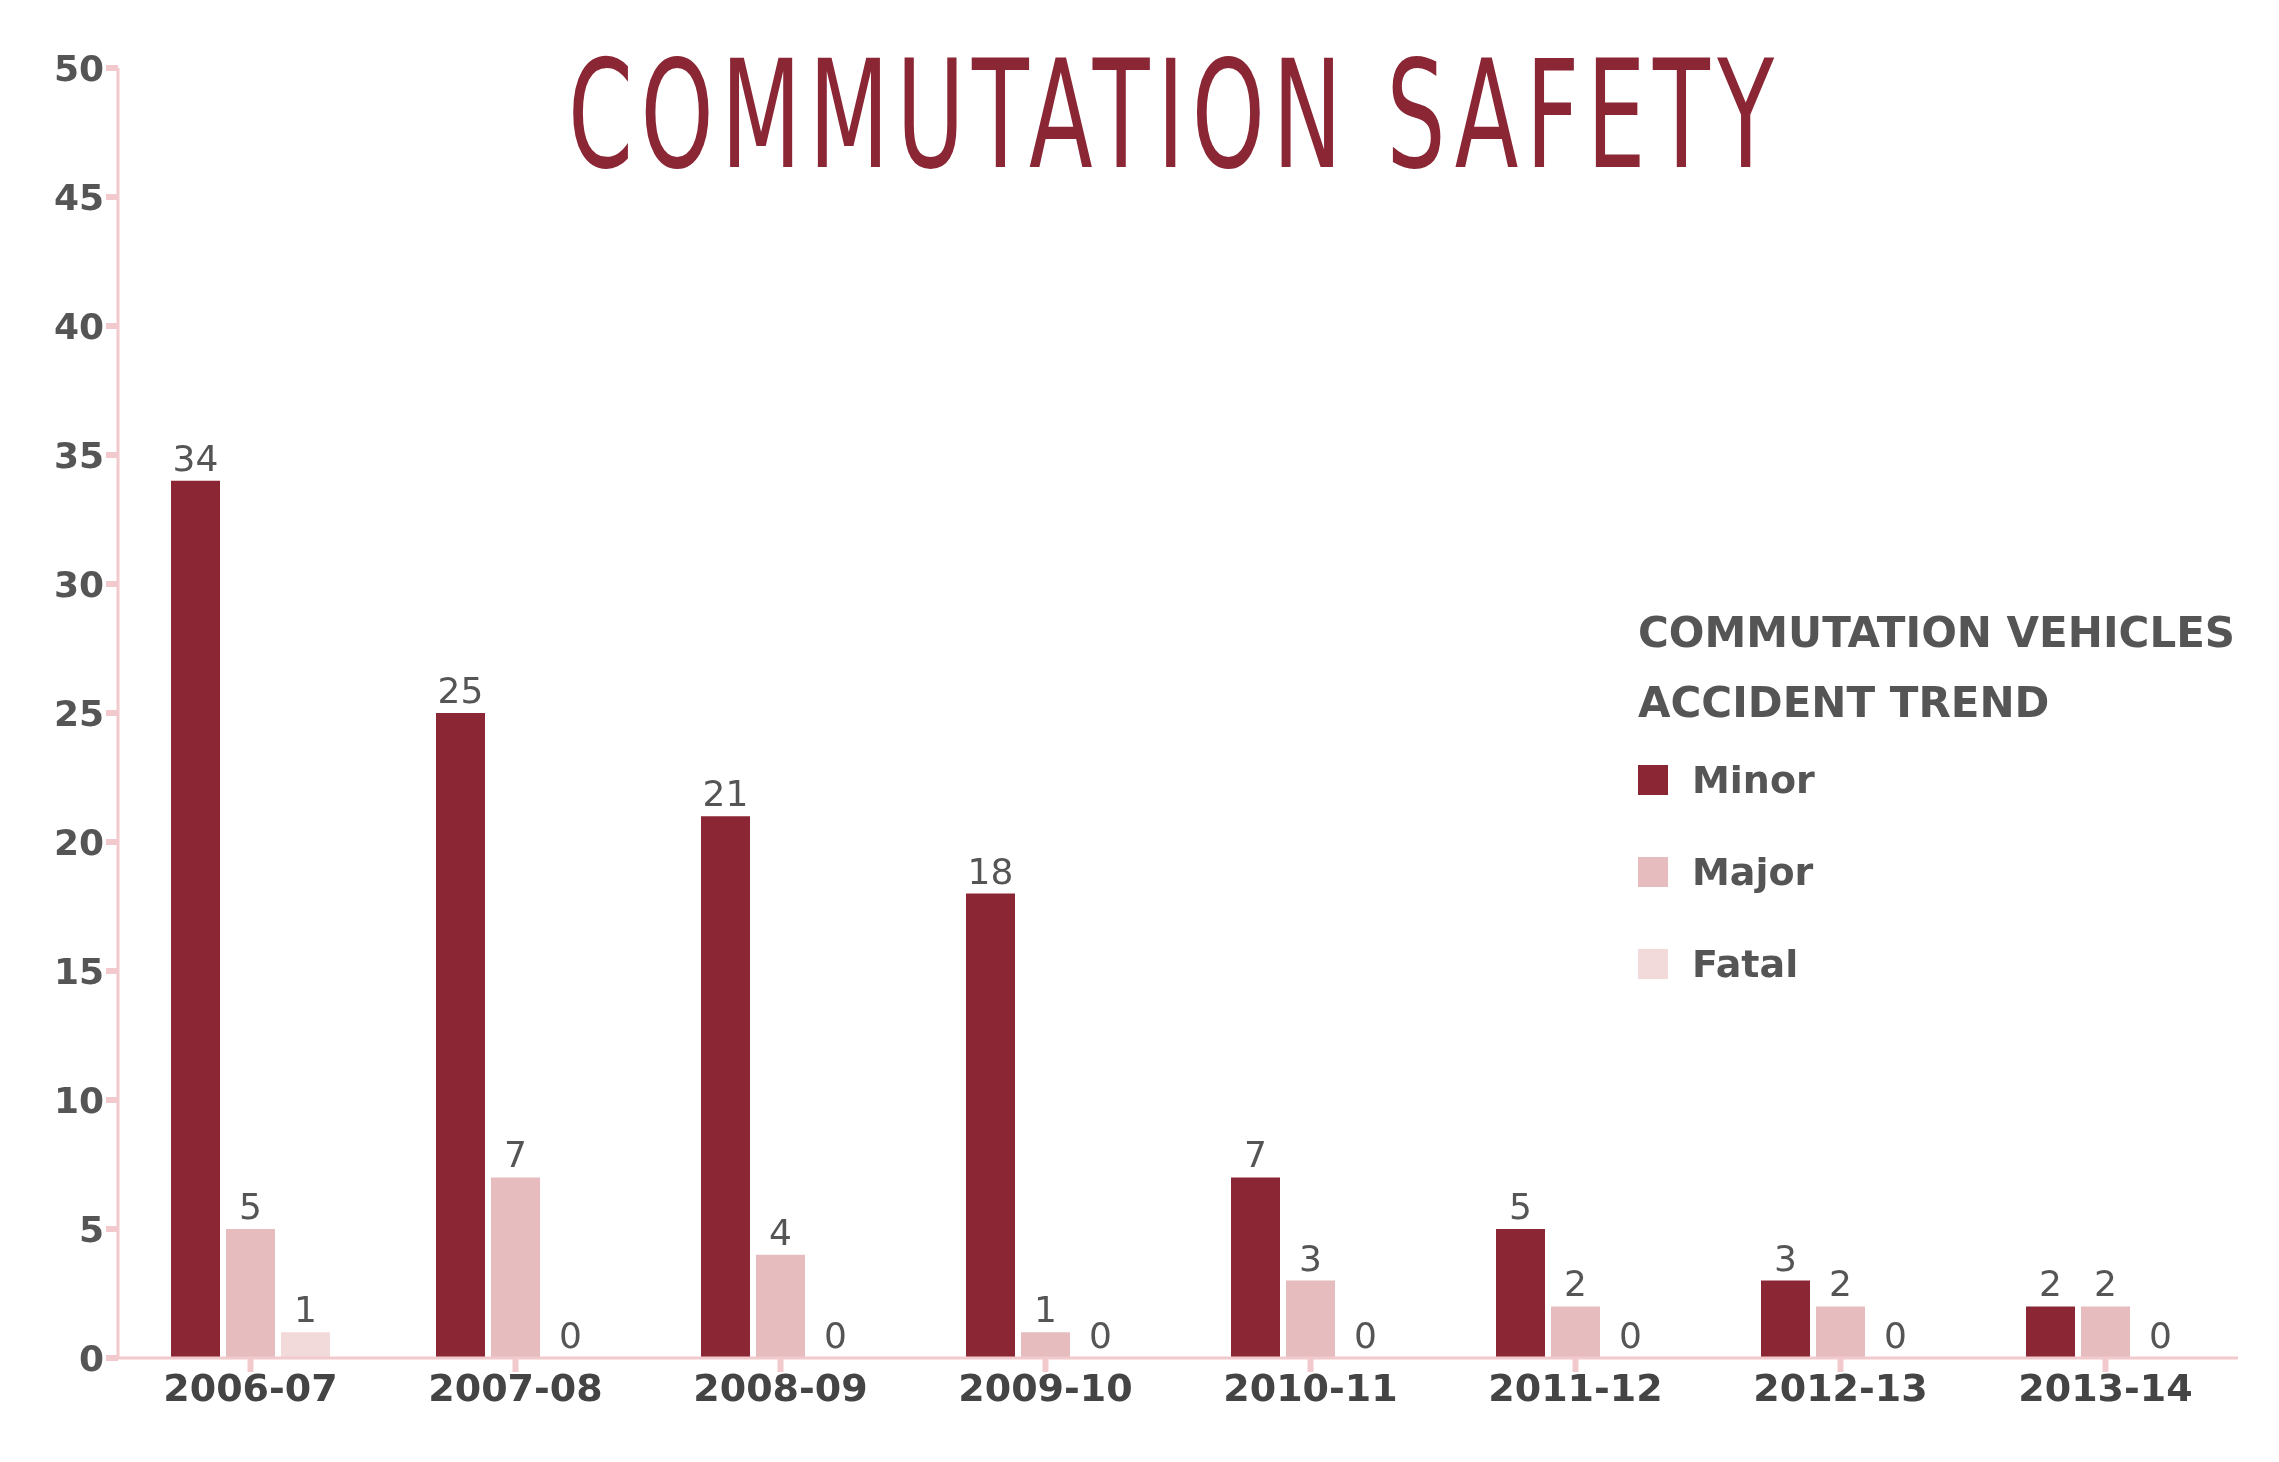  Describe the element at coordinates (78, 326) in the screenshot. I see `y-tick-label: 40` at that location.